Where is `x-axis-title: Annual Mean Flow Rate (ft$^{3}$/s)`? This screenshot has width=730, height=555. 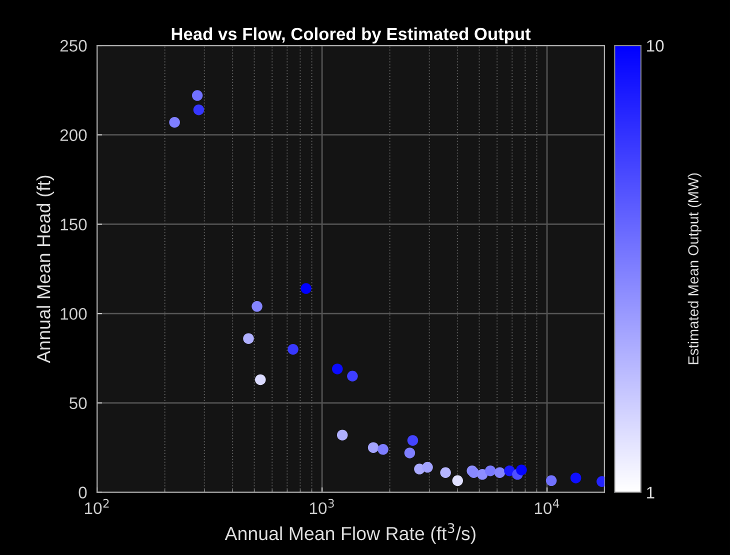 x-axis-title: Annual Mean Flow Rate (ft$^{3}$/s) is located at coordinates (350, 533).